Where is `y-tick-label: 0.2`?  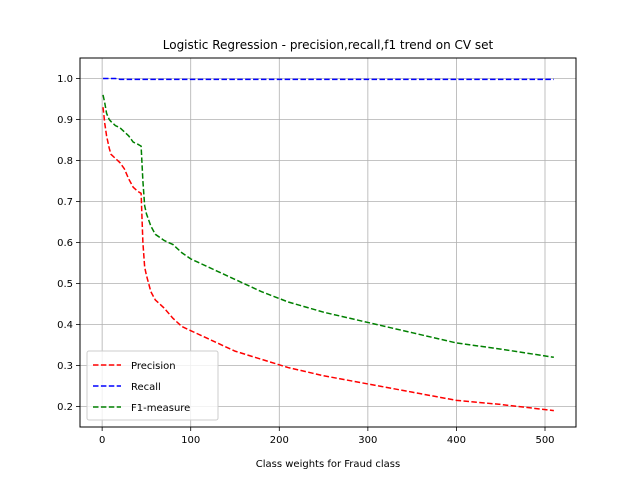 y-tick-label: 0.2 is located at coordinates (65, 407).